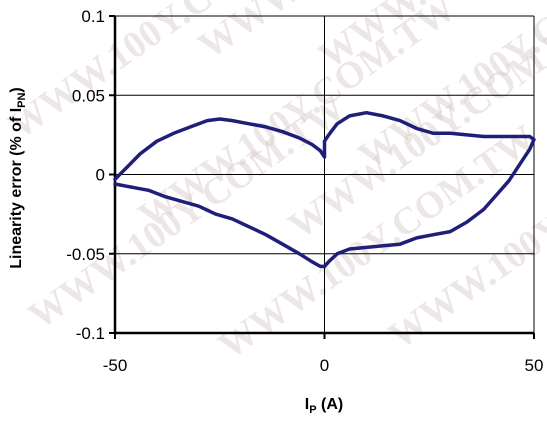 The width and height of the screenshot is (547, 427). What do you see at coordinates (324, 365) in the screenshot?
I see `x-tick-label: 0` at bounding box center [324, 365].